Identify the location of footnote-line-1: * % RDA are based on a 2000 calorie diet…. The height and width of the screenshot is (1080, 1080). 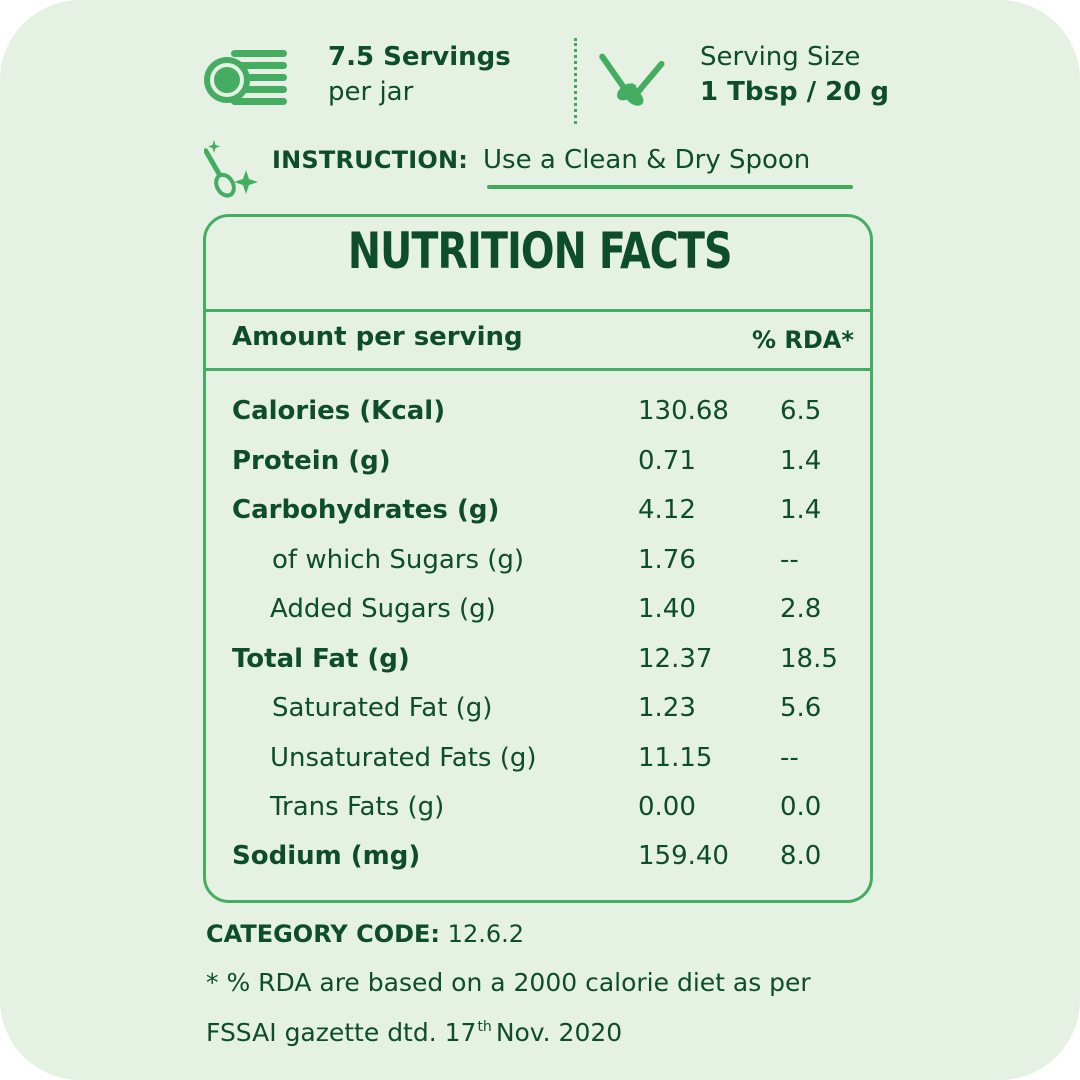
(508, 982).